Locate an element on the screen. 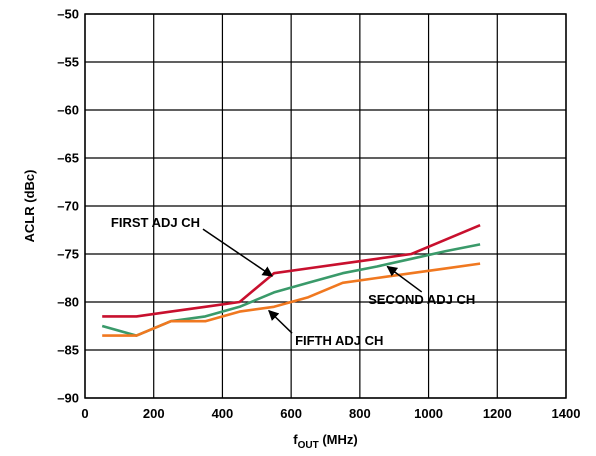 The height and width of the screenshot is (456, 596). x-tick-labels: 0 200 400 600 800 1000 1200 1400 is located at coordinates (330, 413).